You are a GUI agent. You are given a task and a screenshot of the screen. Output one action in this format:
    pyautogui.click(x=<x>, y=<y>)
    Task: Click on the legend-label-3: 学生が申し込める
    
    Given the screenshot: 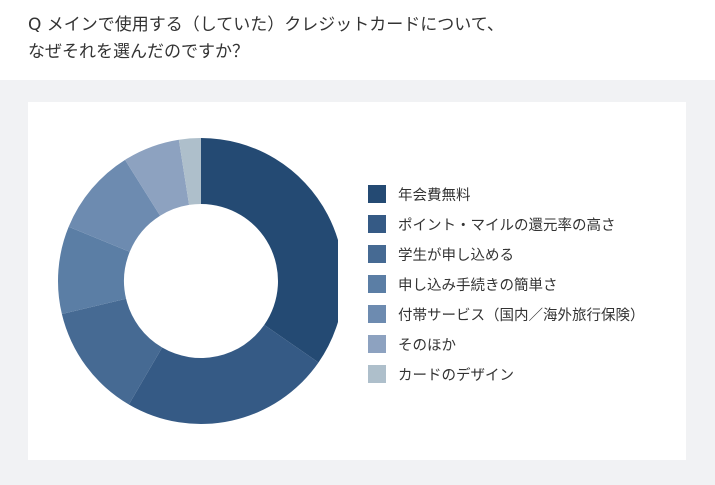 What is the action you would take?
    pyautogui.click(x=456, y=255)
    